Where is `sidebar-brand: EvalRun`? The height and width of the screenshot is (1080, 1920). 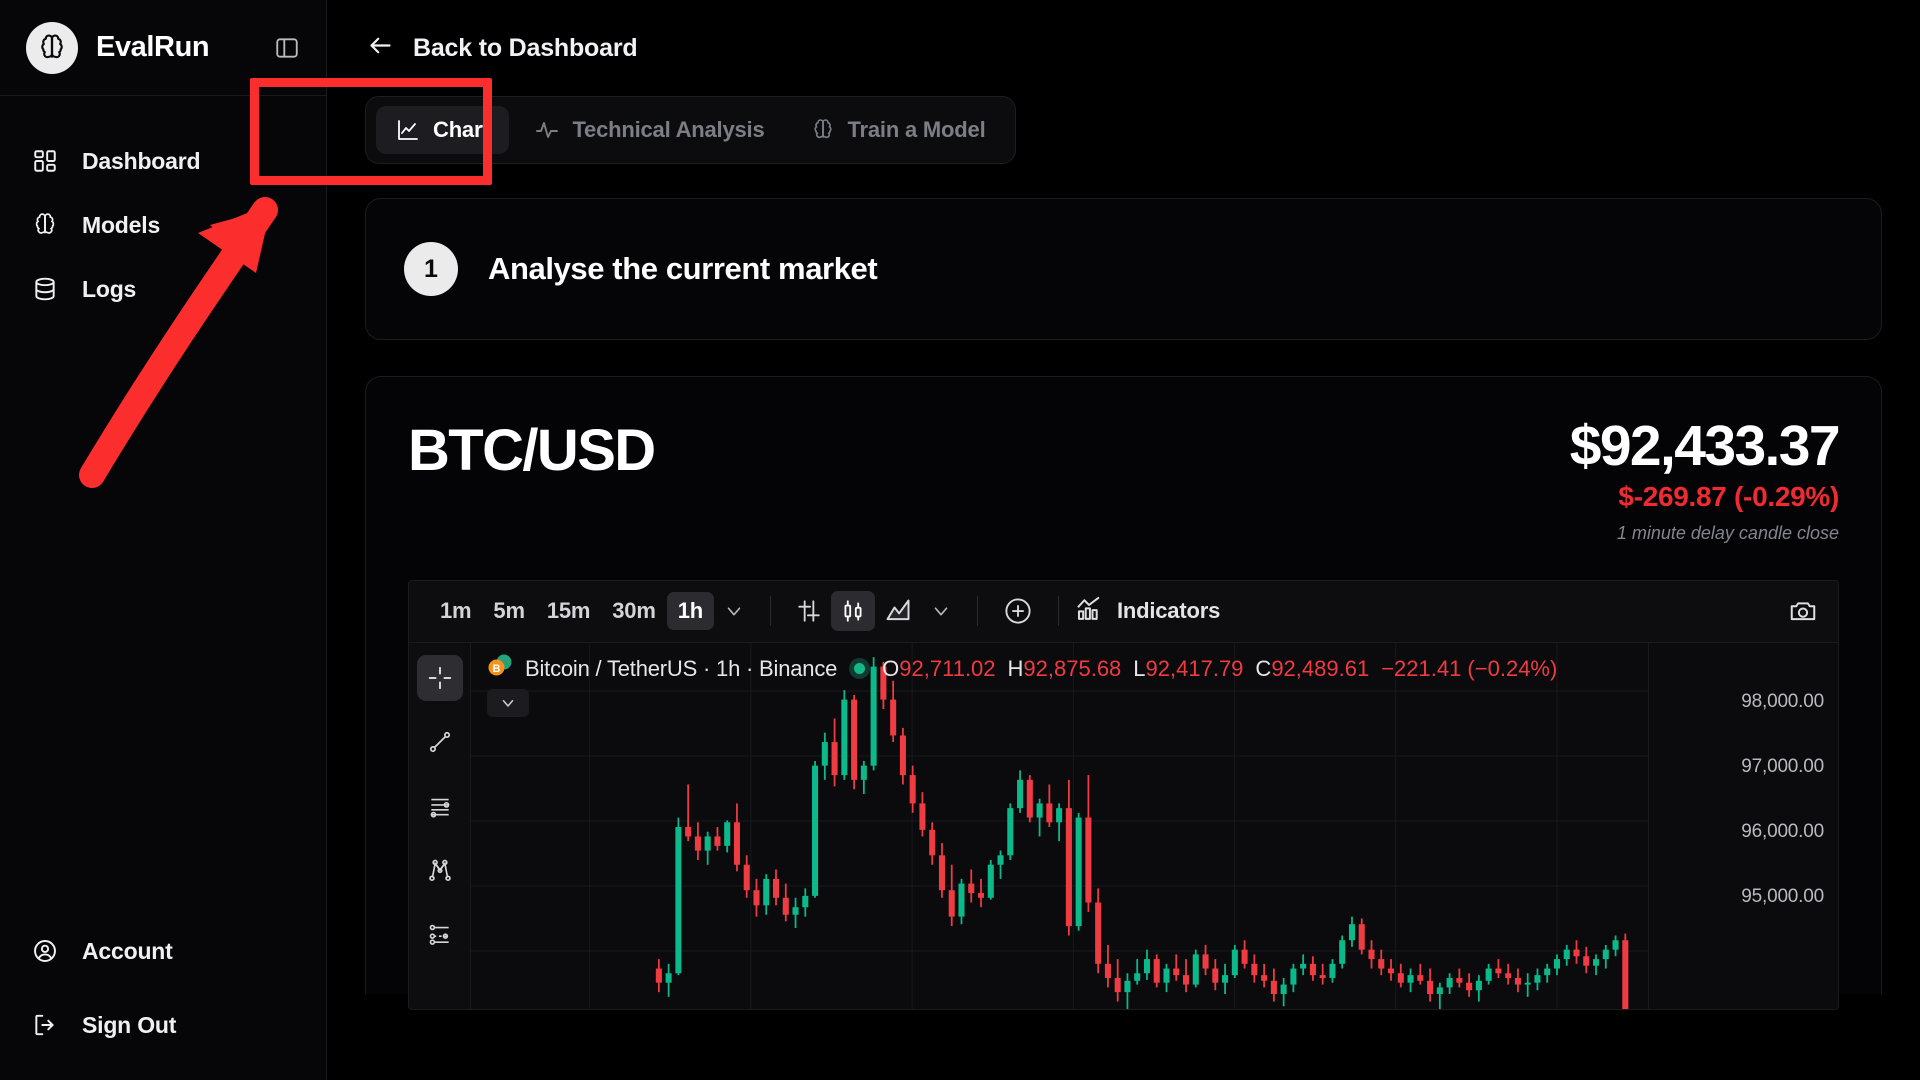 sidebar-brand: EvalRun is located at coordinates (163, 48).